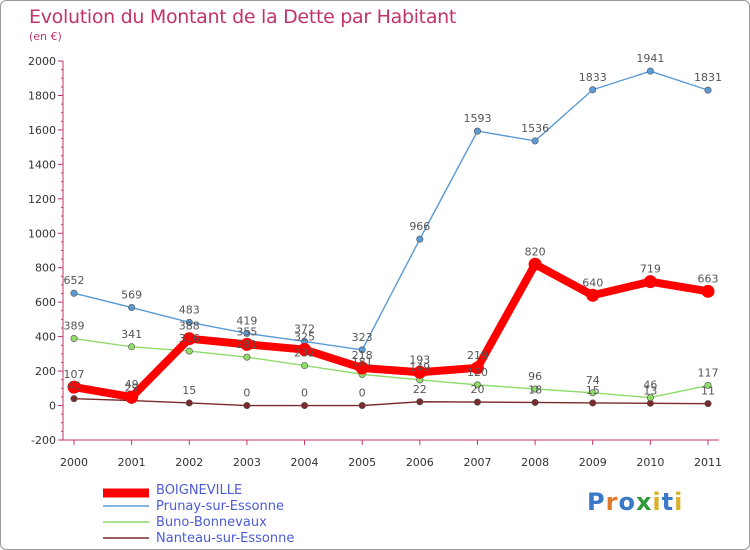  Describe the element at coordinates (362, 337) in the screenshot. I see `data-label-1: 323` at that location.